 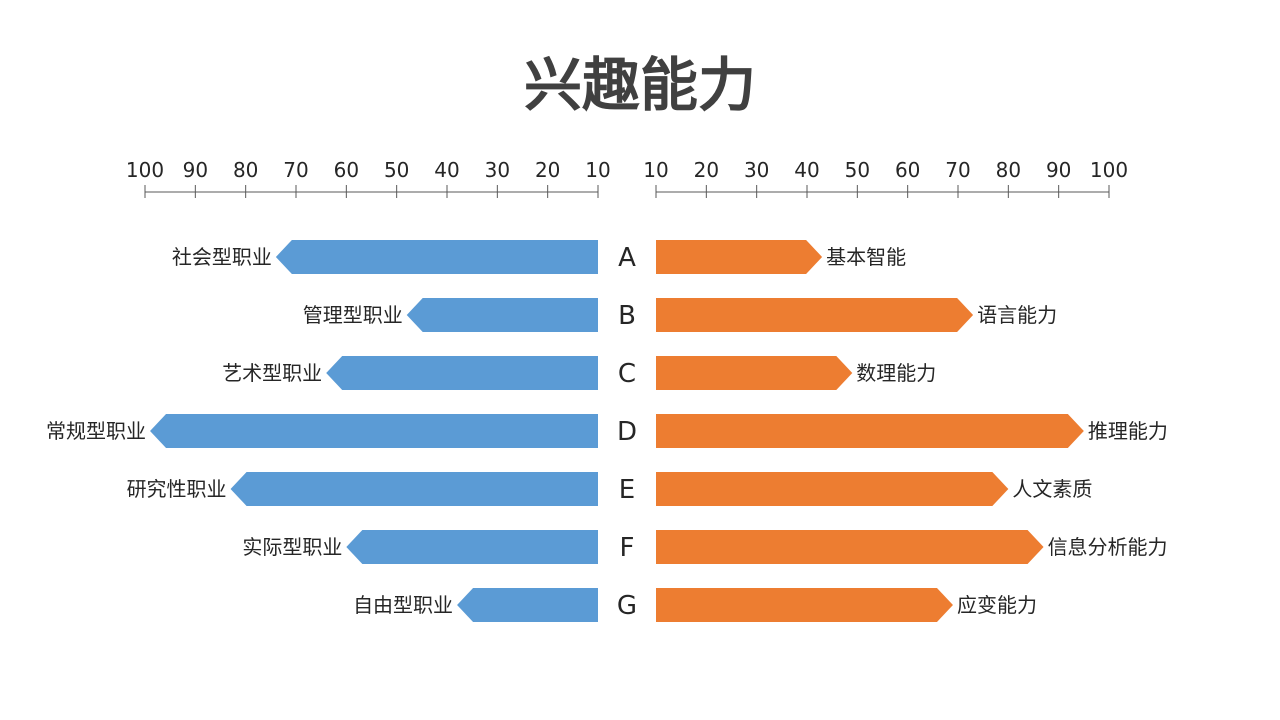 What do you see at coordinates (639, 85) in the screenshot?
I see `chart-title: 兴趣能力` at bounding box center [639, 85].